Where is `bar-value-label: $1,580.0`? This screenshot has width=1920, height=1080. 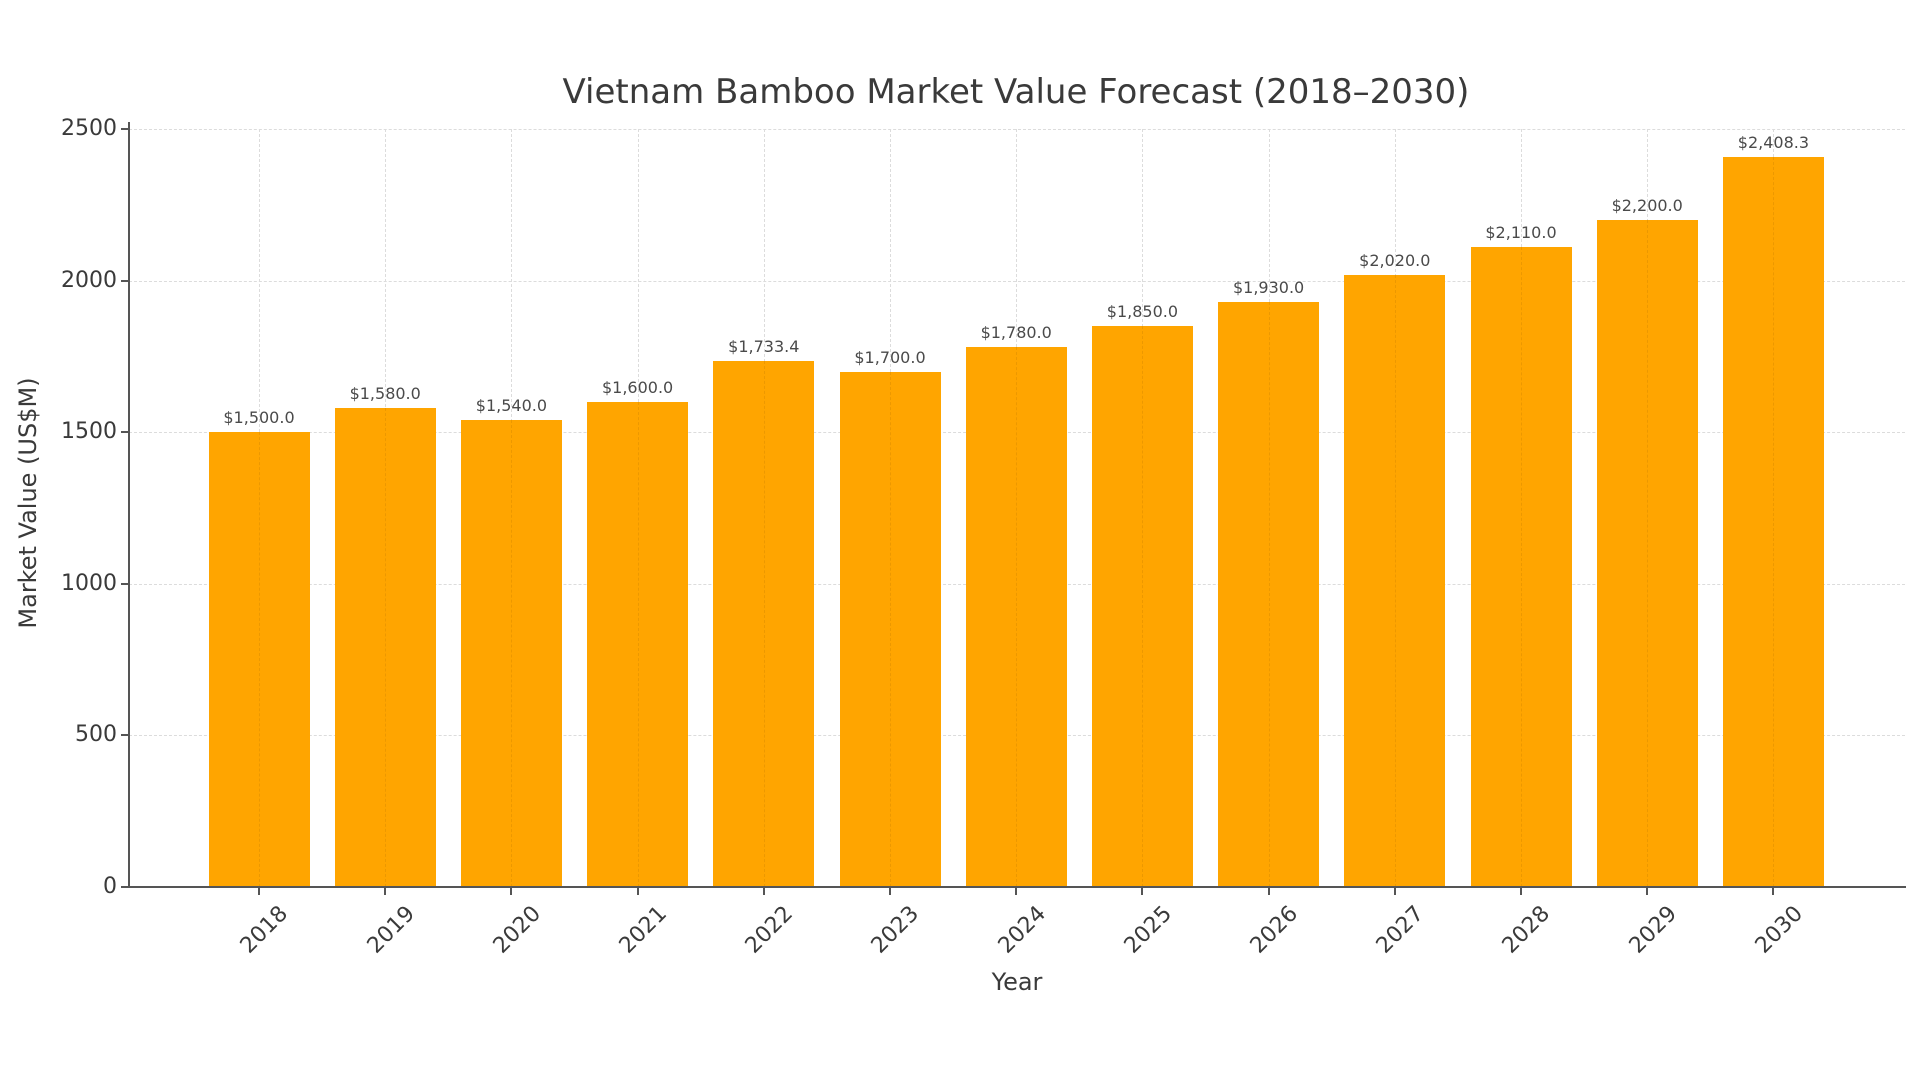 bar-value-label: $1,580.0 is located at coordinates (385, 393).